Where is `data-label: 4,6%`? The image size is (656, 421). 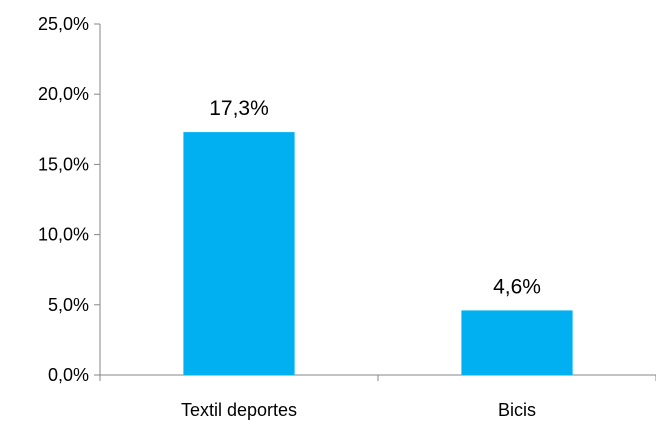 data-label: 4,6% is located at coordinates (517, 286).